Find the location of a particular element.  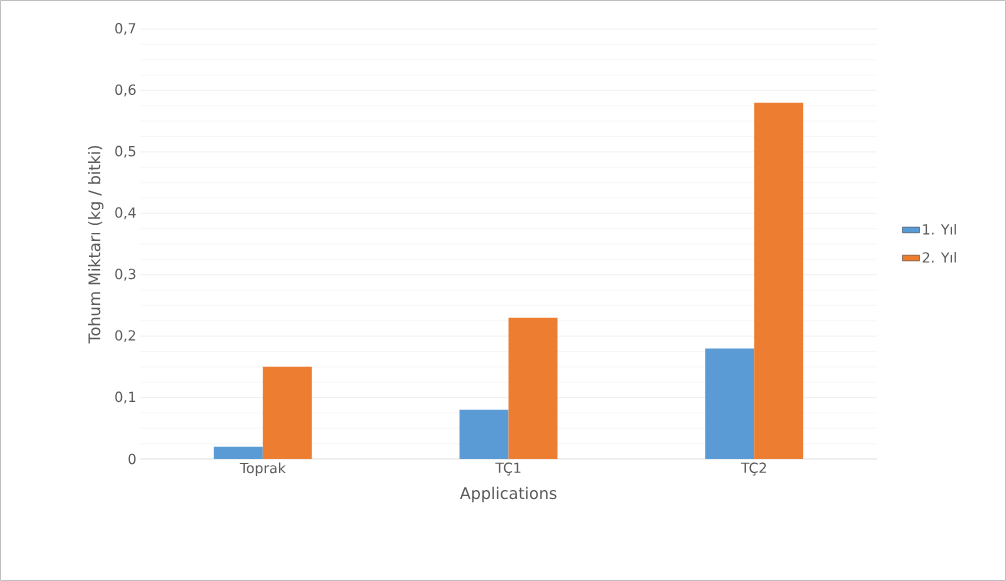

y-axis-title: Tohum Miktarı (kg / bitki) is located at coordinates (96, 244).